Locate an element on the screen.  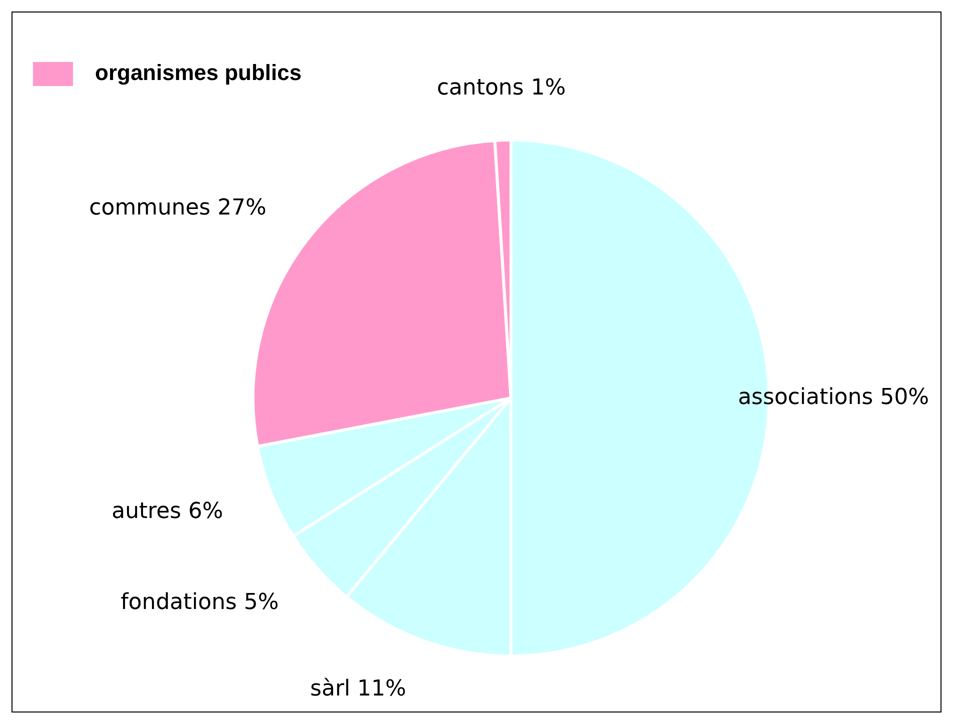
slice-label: sàrl 11% is located at coordinates (358, 689).